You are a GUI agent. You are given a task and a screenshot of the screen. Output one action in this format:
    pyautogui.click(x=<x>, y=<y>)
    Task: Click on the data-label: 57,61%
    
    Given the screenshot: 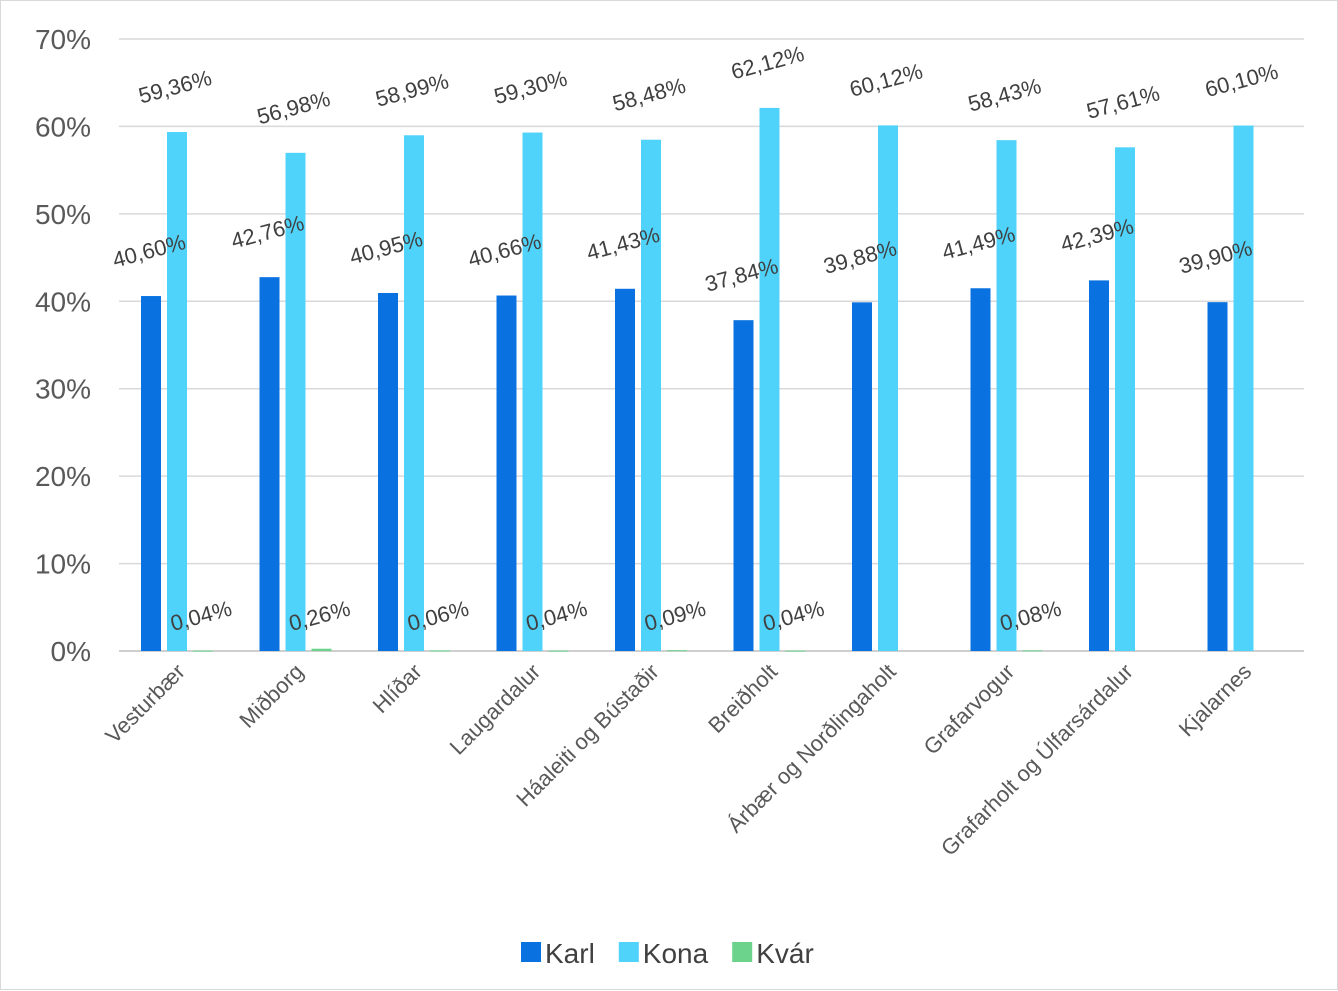 What is the action you would take?
    pyautogui.click(x=1123, y=101)
    